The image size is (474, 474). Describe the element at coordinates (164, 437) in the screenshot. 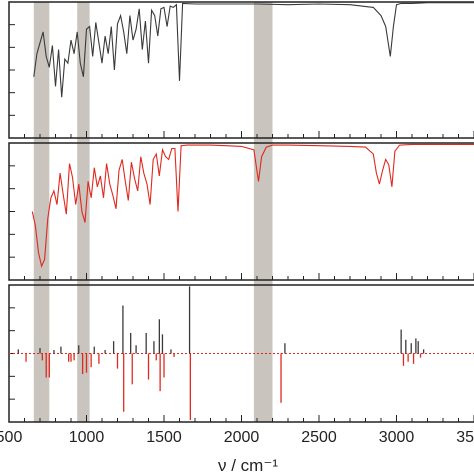

I see `x-tick-label: 1500` at that location.